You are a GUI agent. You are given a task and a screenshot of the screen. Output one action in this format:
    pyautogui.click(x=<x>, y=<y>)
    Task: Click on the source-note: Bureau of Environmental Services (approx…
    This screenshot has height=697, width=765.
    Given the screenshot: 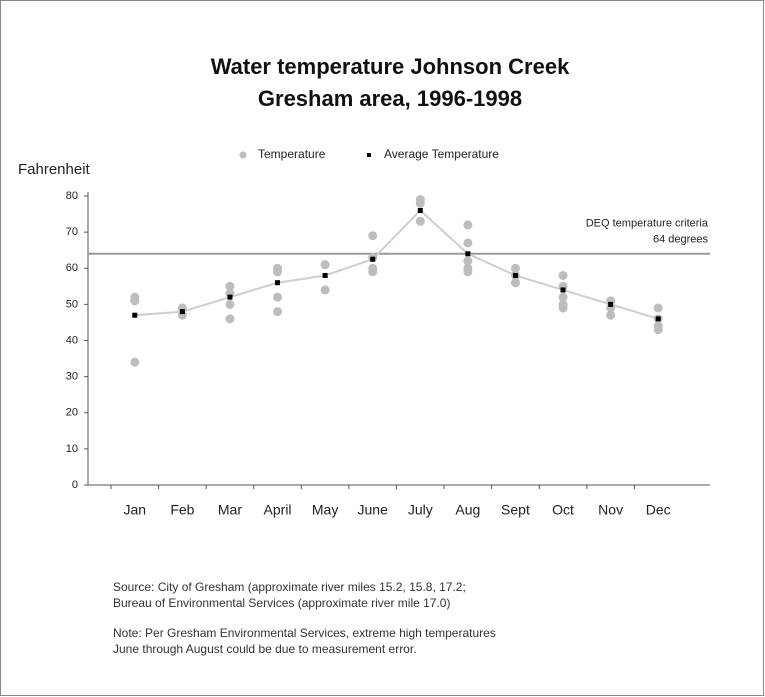 What is the action you would take?
    pyautogui.click(x=281, y=603)
    